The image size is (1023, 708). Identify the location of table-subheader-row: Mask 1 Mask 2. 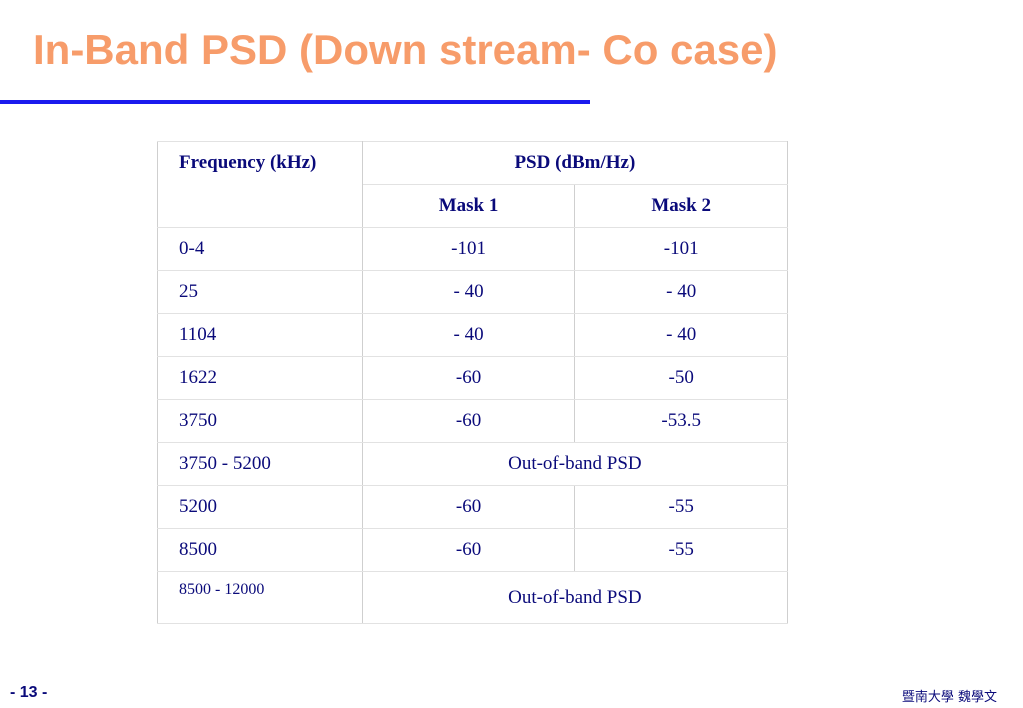
(473, 206).